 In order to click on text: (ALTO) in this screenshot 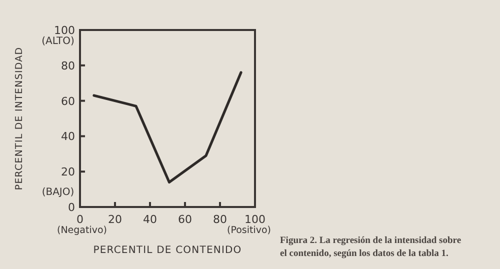, I will do `click(58, 41)`.